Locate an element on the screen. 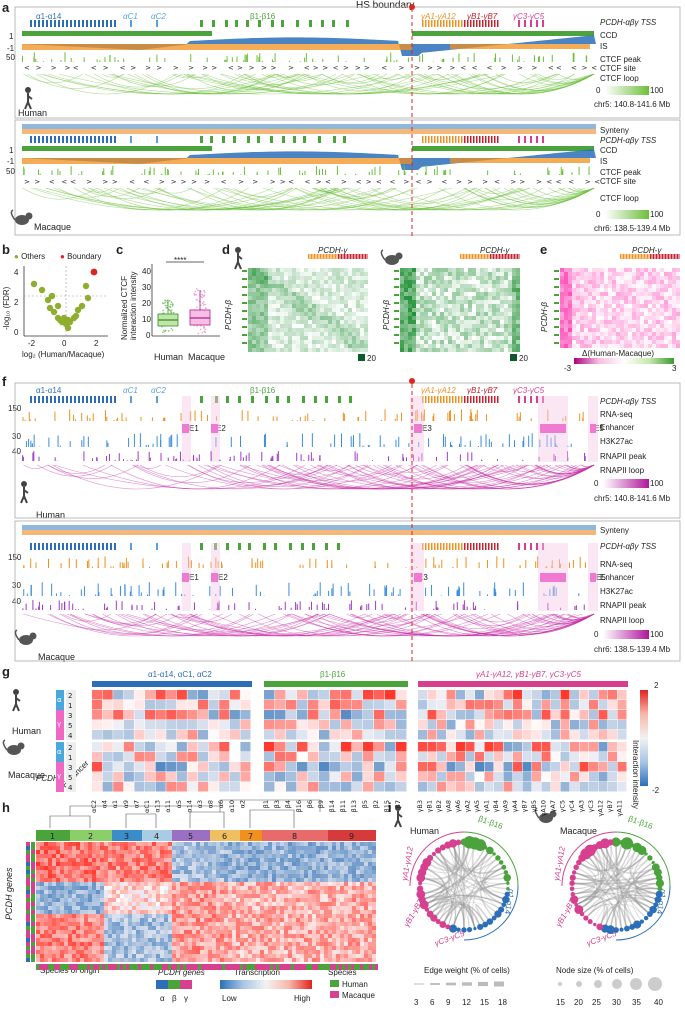 Image resolution: width=685 pixels, height=1011 pixels. a-h-tss-beta is located at coordinates (310, 23).